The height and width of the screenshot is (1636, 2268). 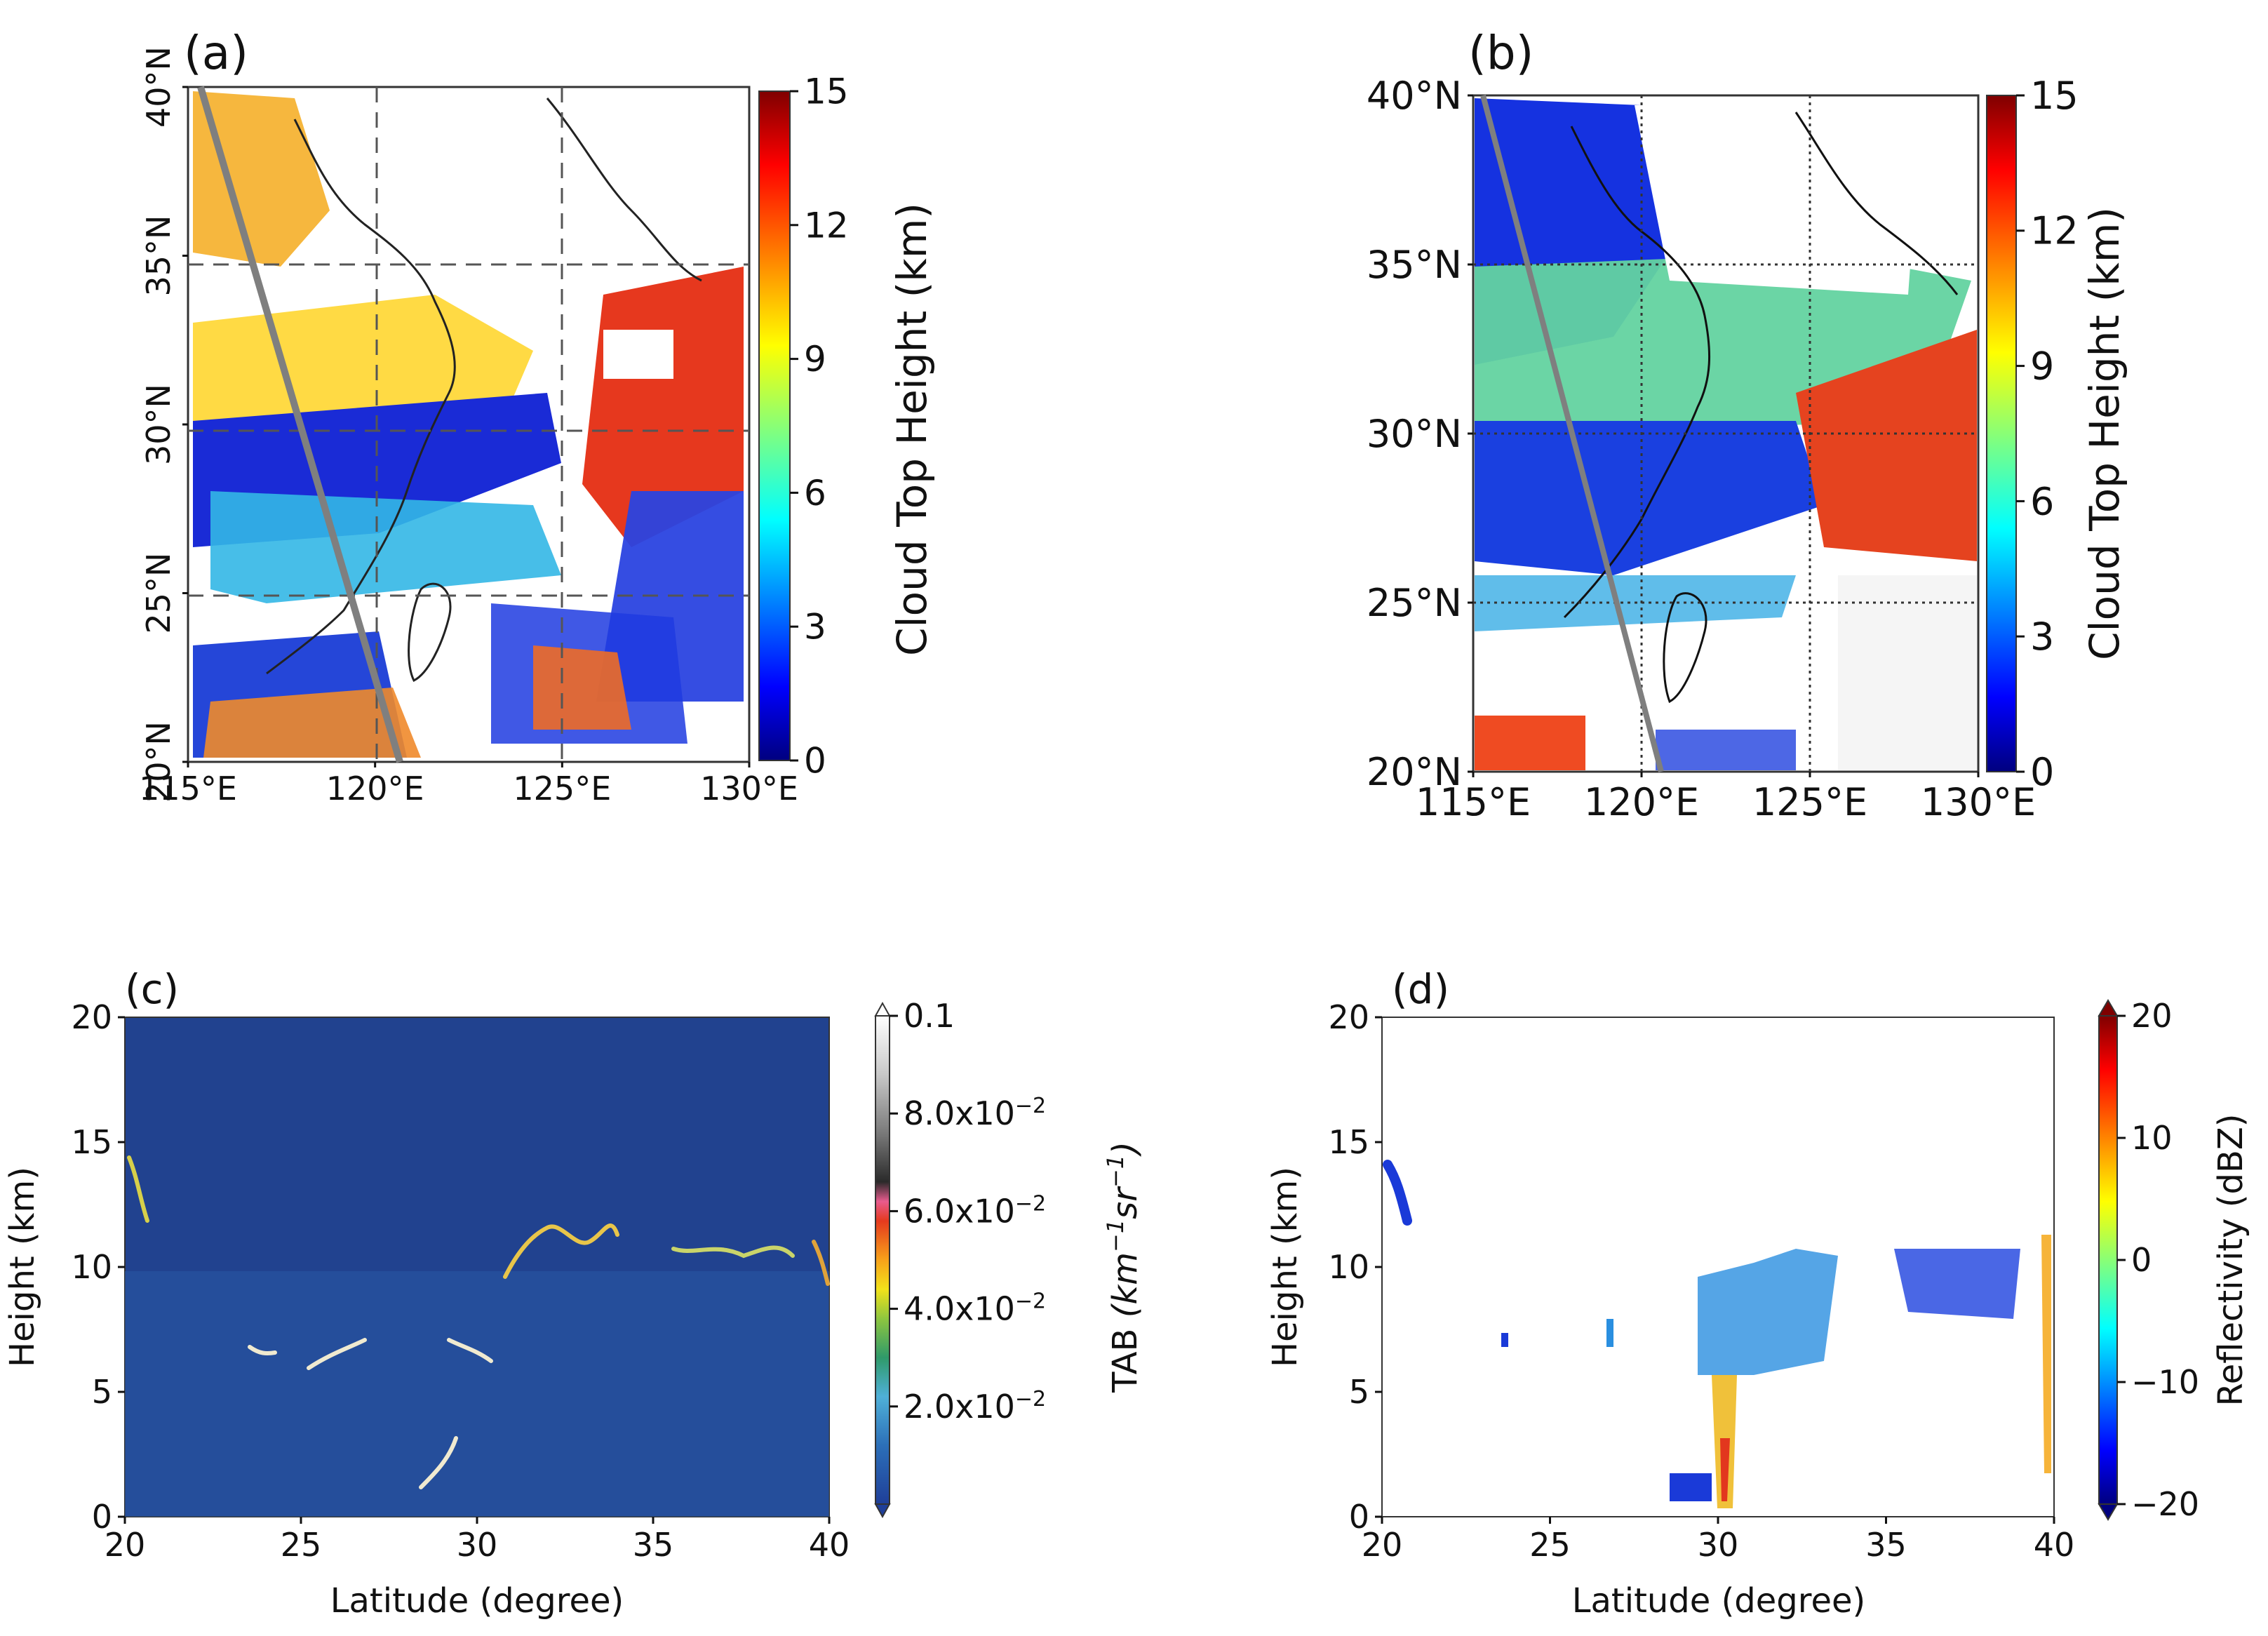 I want to click on colorbar-tick-label: 6.0x10⁻², so click(x=975, y=1211).